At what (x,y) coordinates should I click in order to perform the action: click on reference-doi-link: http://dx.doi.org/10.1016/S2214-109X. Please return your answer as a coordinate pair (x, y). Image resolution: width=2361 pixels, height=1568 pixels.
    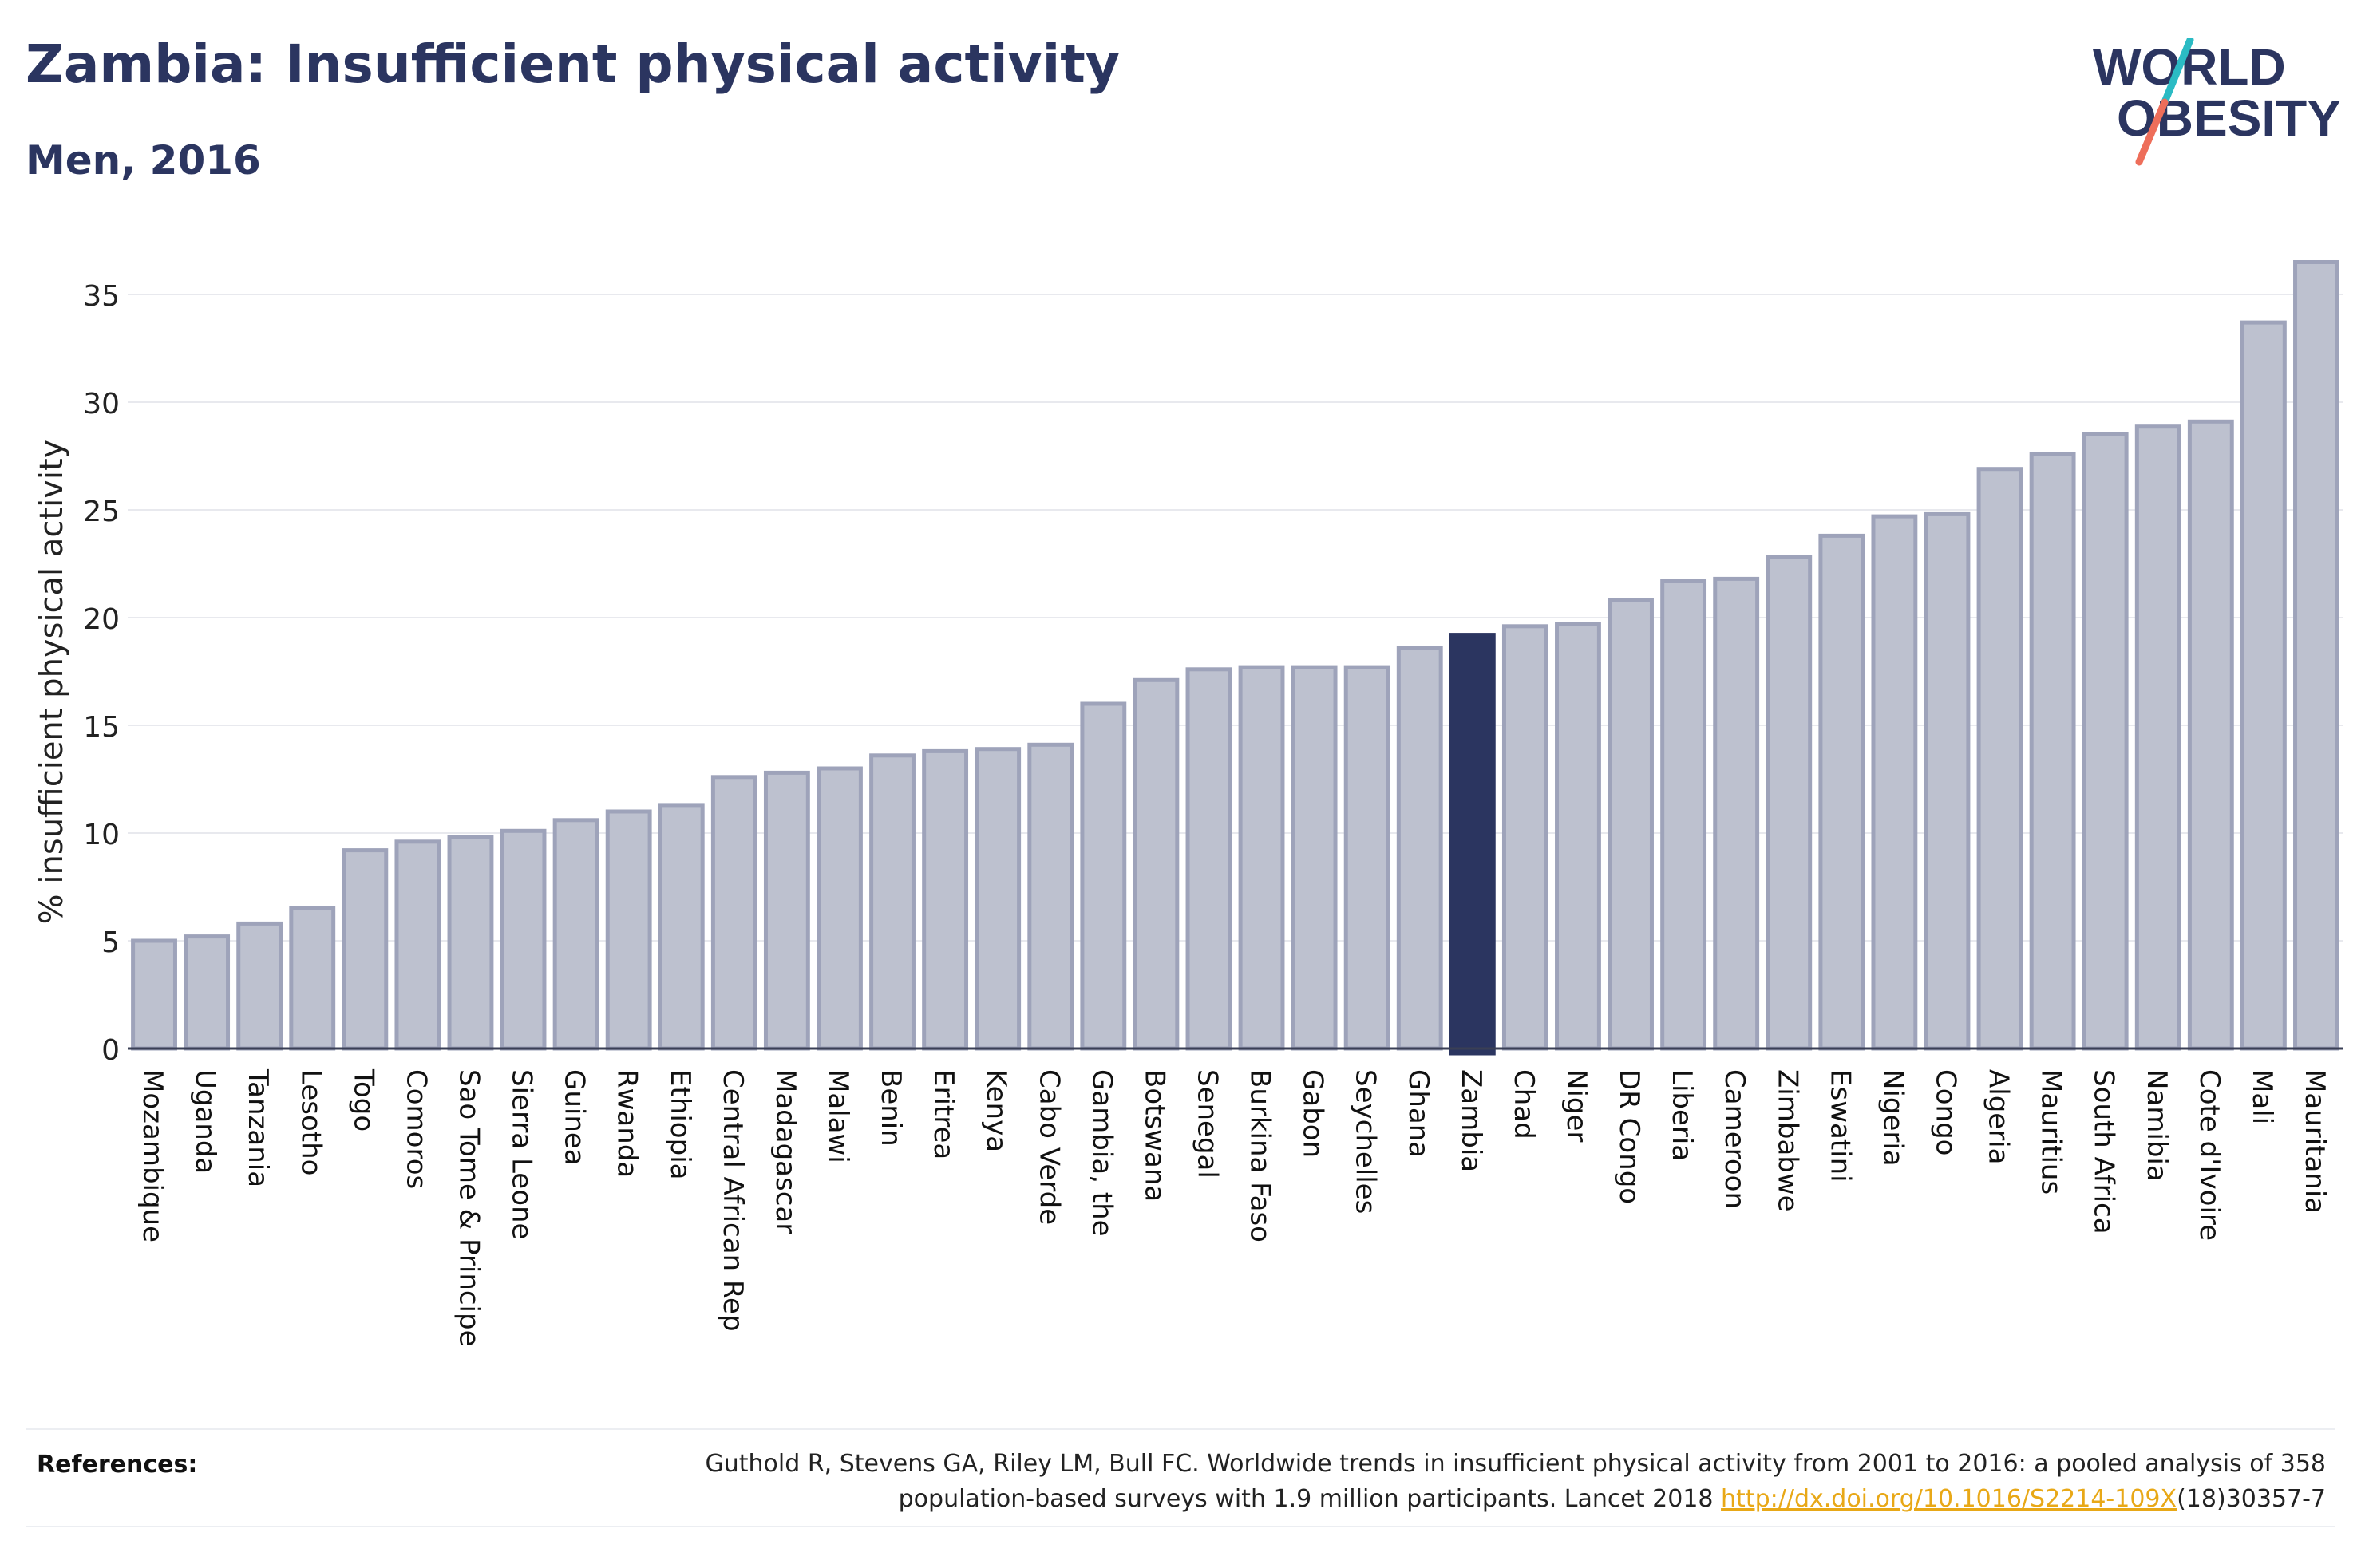
    Looking at the image, I should click on (1949, 1499).